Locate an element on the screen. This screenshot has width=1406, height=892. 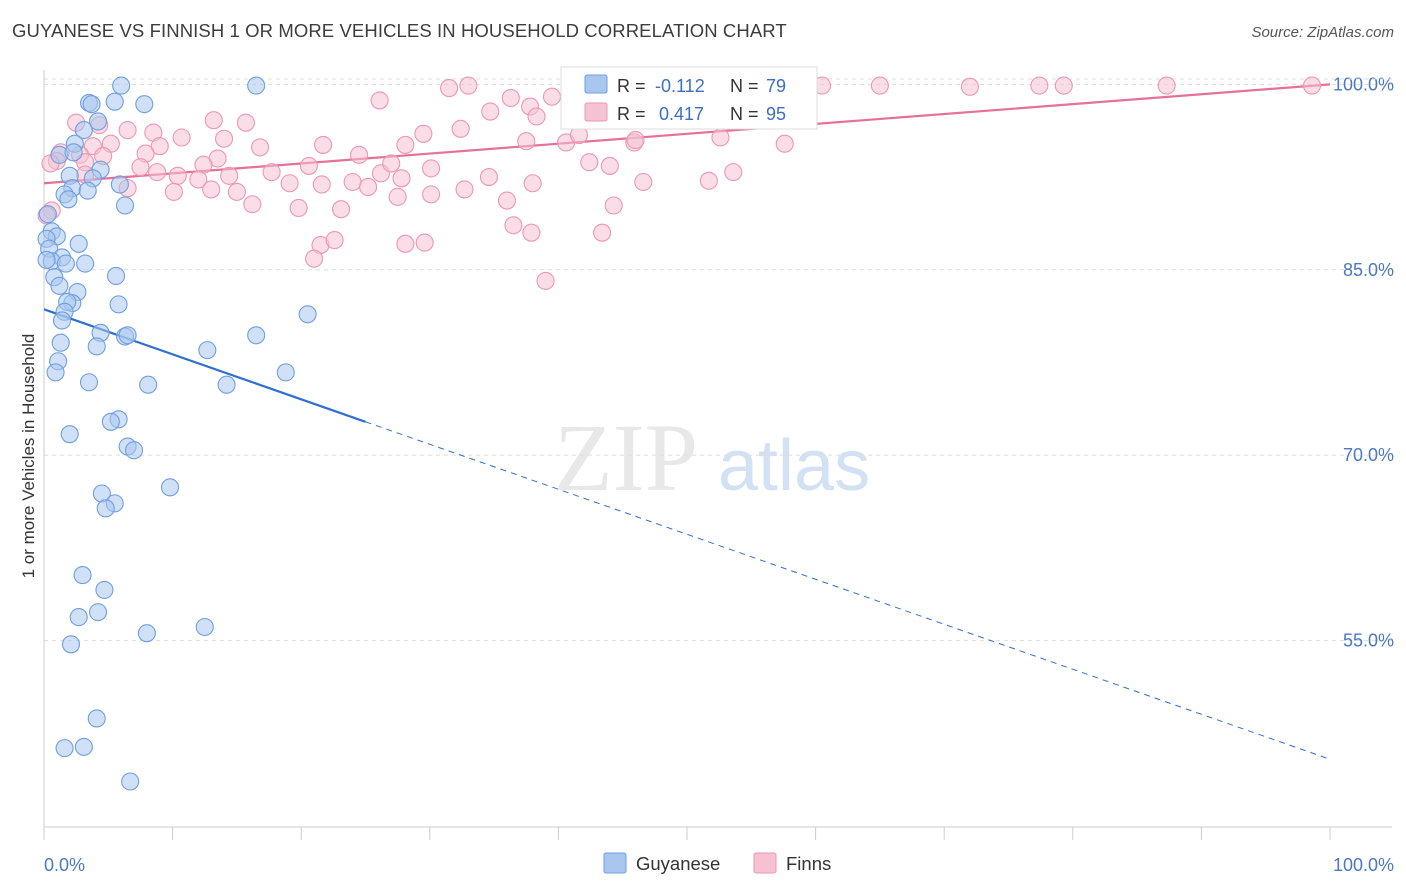
stats-n-value-guyanese: 79 is located at coordinates (776, 86).